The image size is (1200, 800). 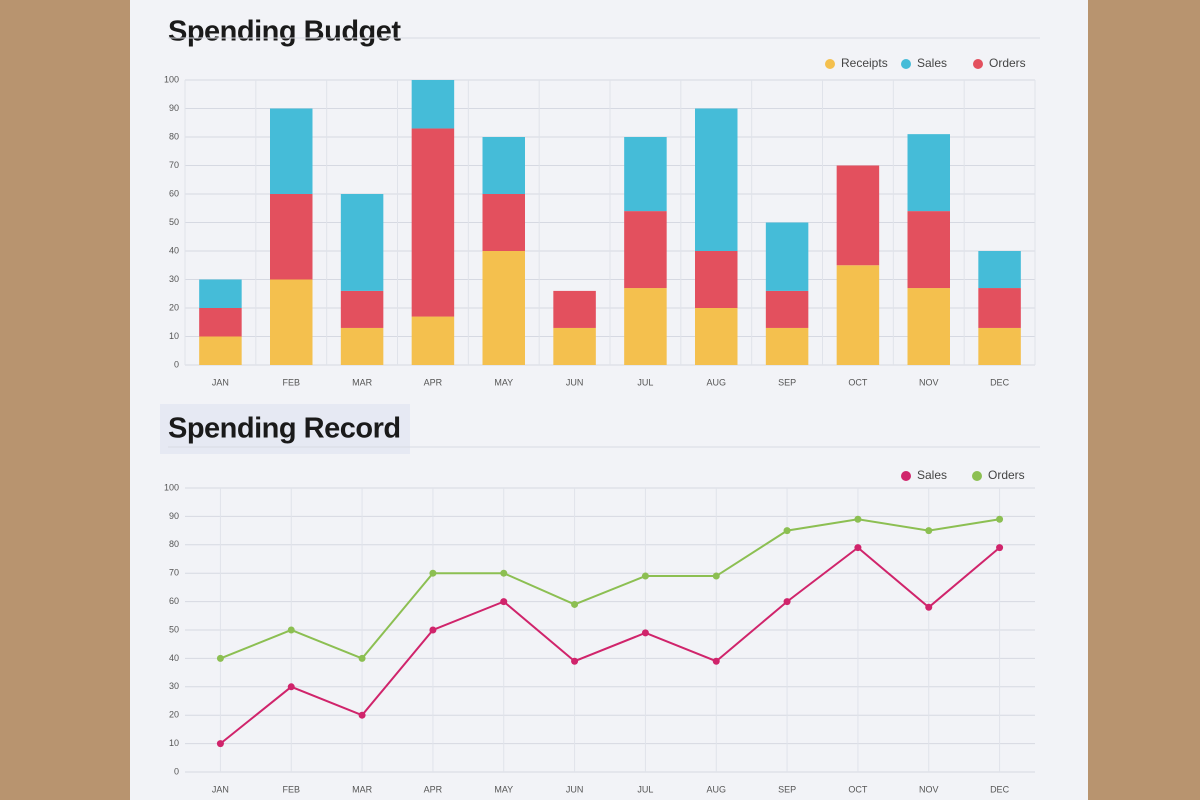 What do you see at coordinates (610, 589) in the screenshot?
I see `line-series` at bounding box center [610, 589].